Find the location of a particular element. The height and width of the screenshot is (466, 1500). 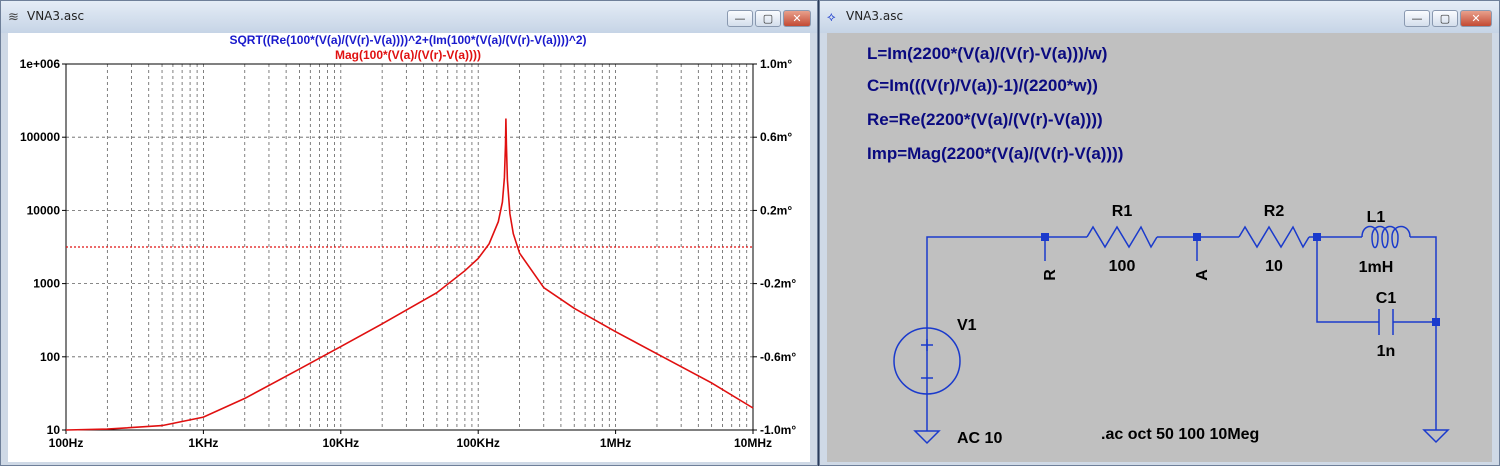

schematic-icon: ⟡ is located at coordinates (831, 17).